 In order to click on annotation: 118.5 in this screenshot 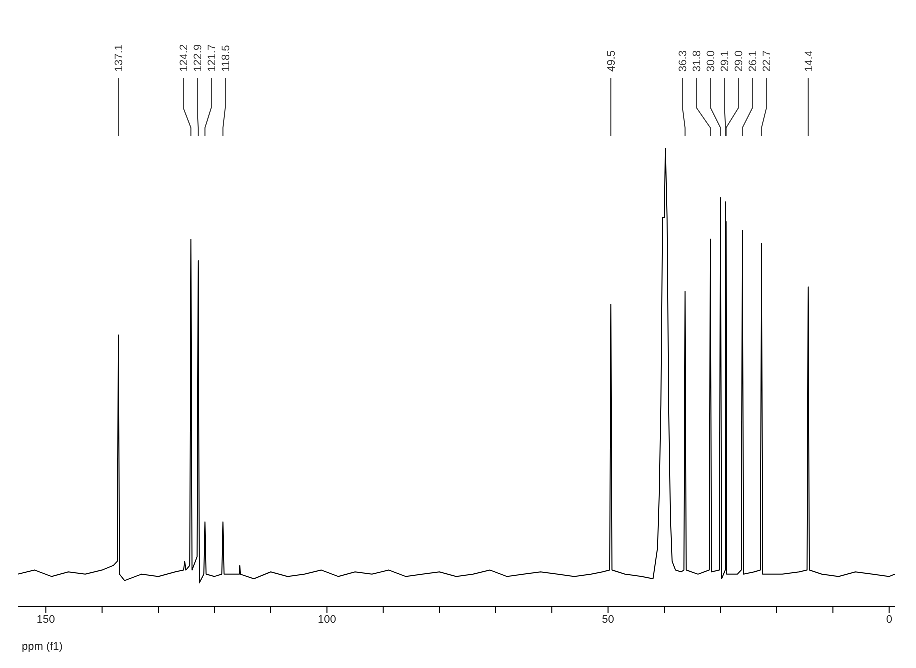, I will do `click(226, 58)`.